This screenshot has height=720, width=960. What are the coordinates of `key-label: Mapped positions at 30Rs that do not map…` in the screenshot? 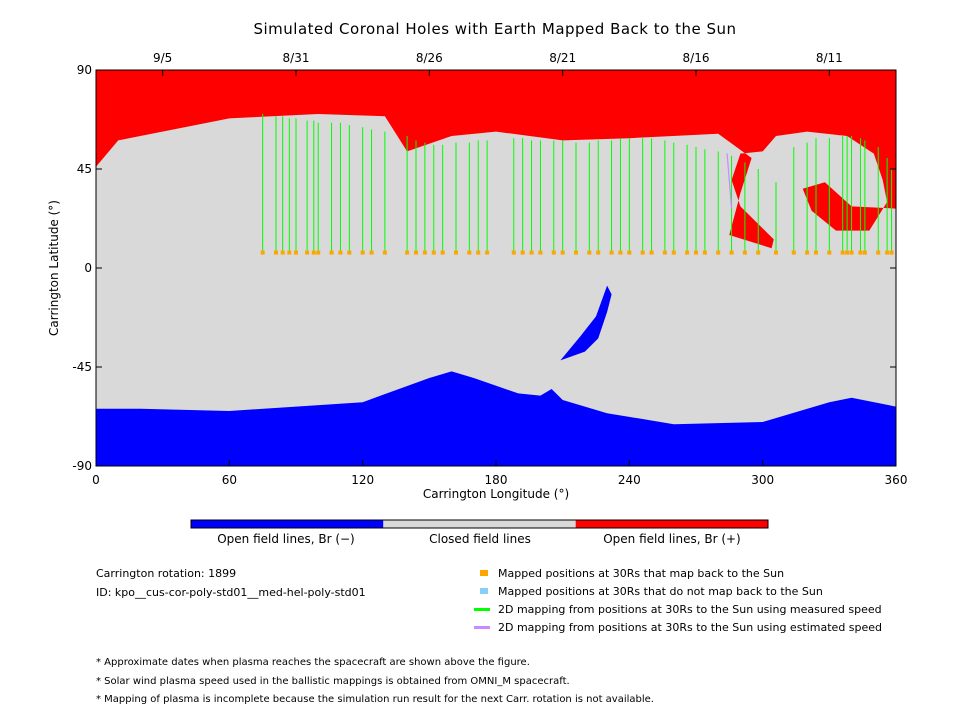 It's located at (660, 591).